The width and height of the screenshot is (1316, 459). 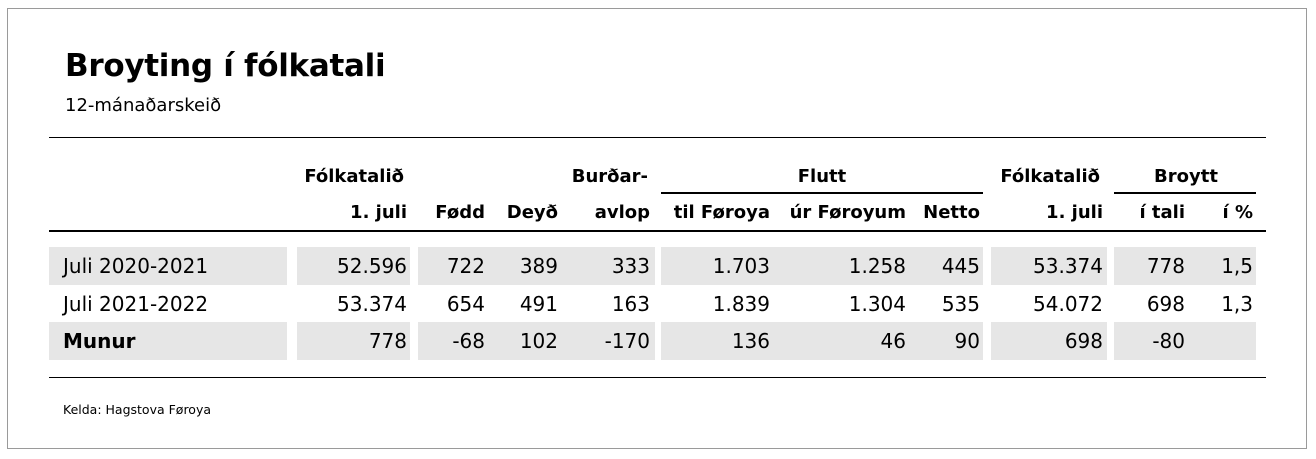 What do you see at coordinates (1237, 304) in the screenshot?
I see `table-cell: 1,3` at bounding box center [1237, 304].